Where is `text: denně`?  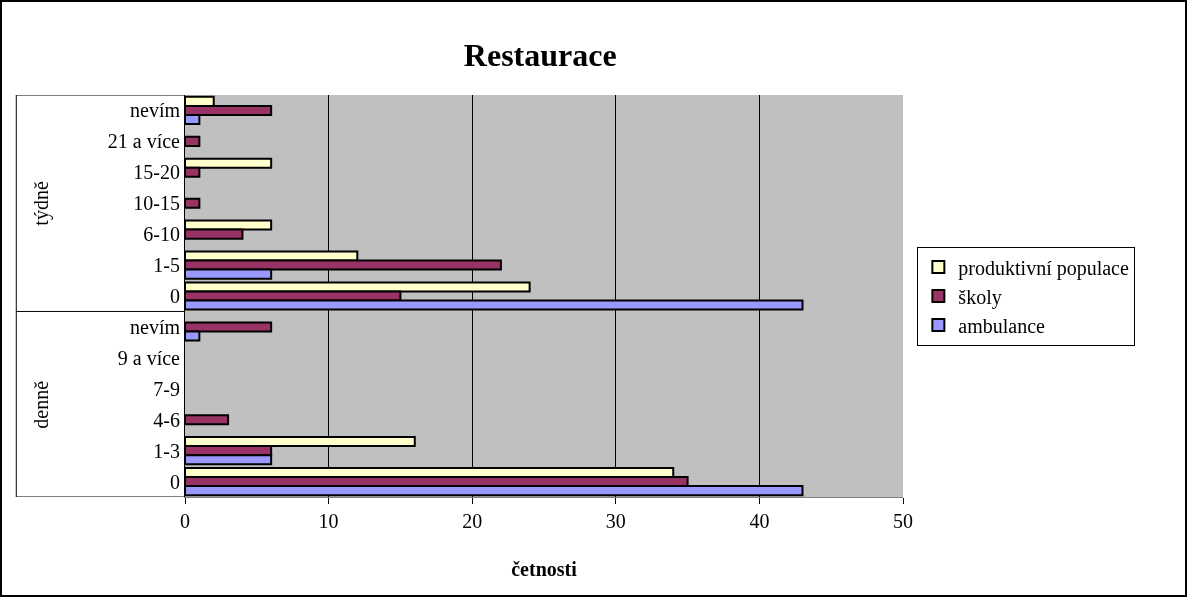 text: denně is located at coordinates (41, 404).